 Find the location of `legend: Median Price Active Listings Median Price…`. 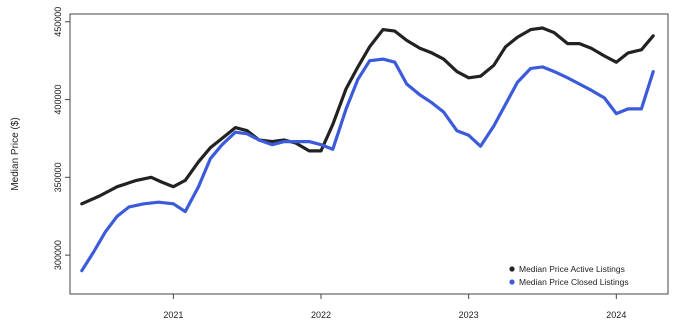

legend: Median Price Active Listings Median Price… is located at coordinates (569, 275).